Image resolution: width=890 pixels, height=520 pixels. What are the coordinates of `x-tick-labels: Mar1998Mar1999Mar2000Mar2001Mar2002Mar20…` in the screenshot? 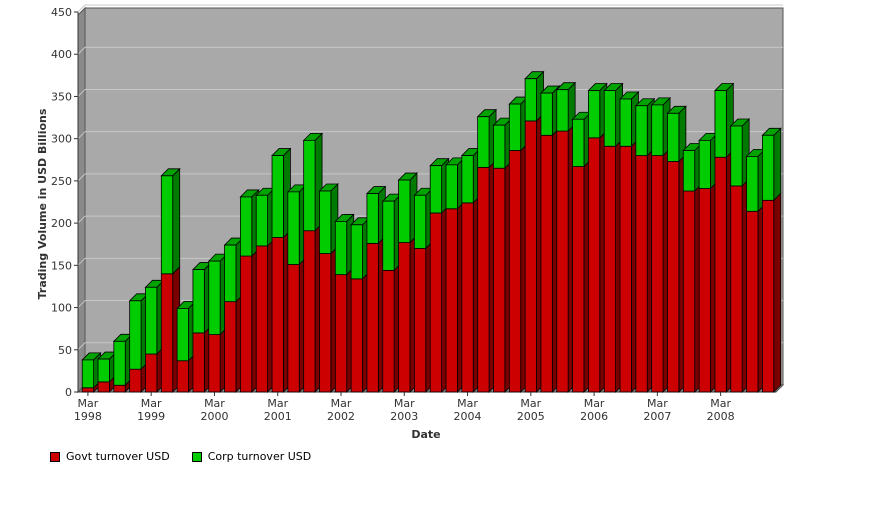 It's located at (404, 407).